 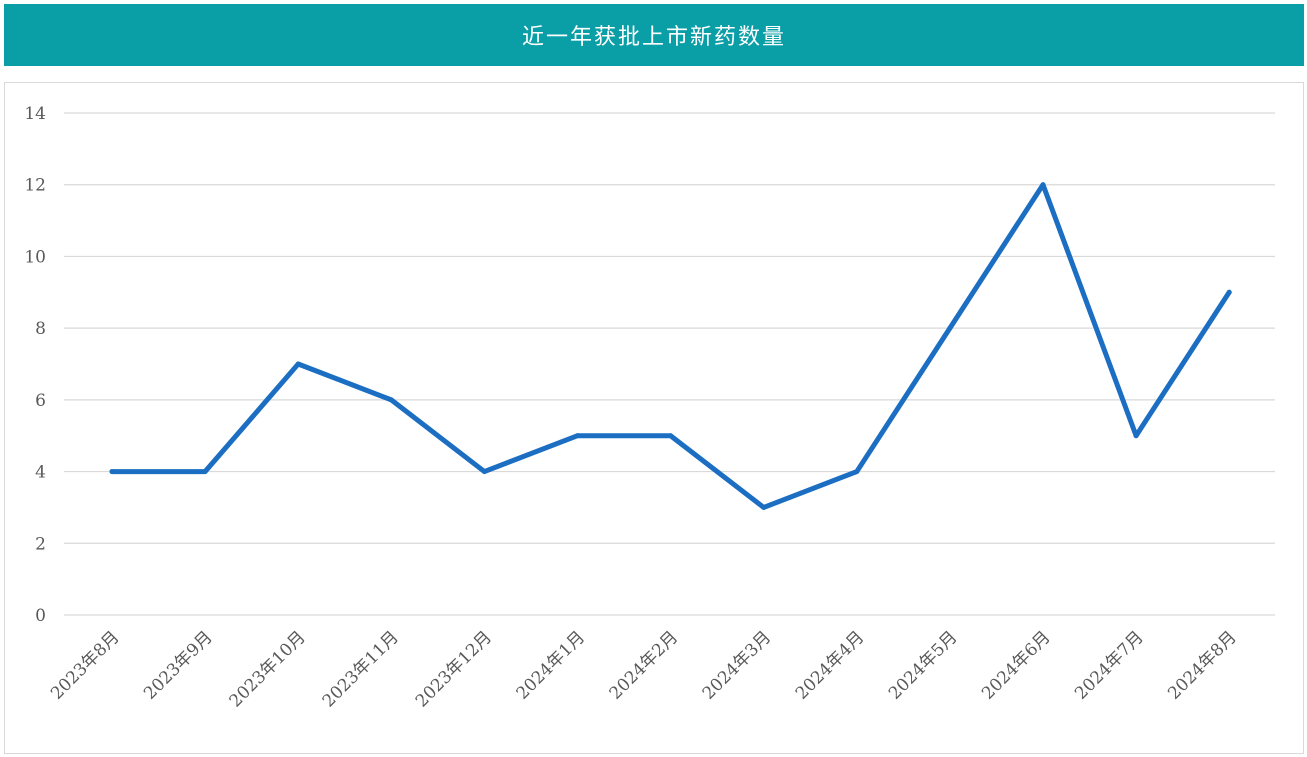 What do you see at coordinates (40, 473) in the screenshot?
I see `y-tick-label: 4` at bounding box center [40, 473].